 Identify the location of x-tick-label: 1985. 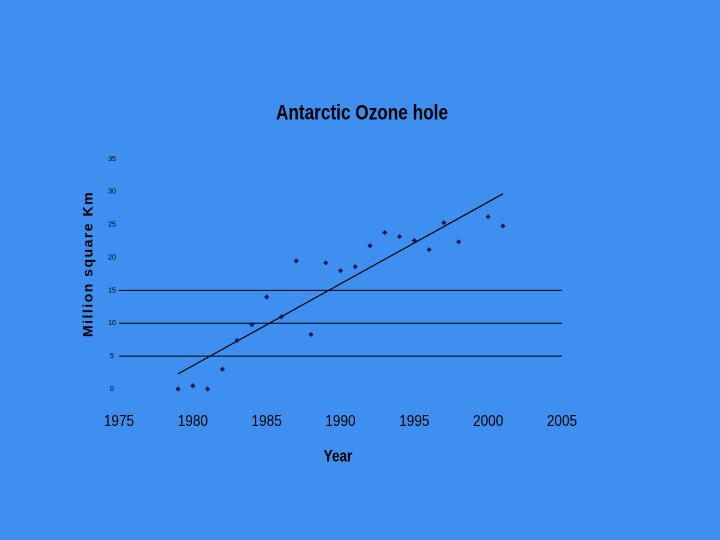
(267, 421).